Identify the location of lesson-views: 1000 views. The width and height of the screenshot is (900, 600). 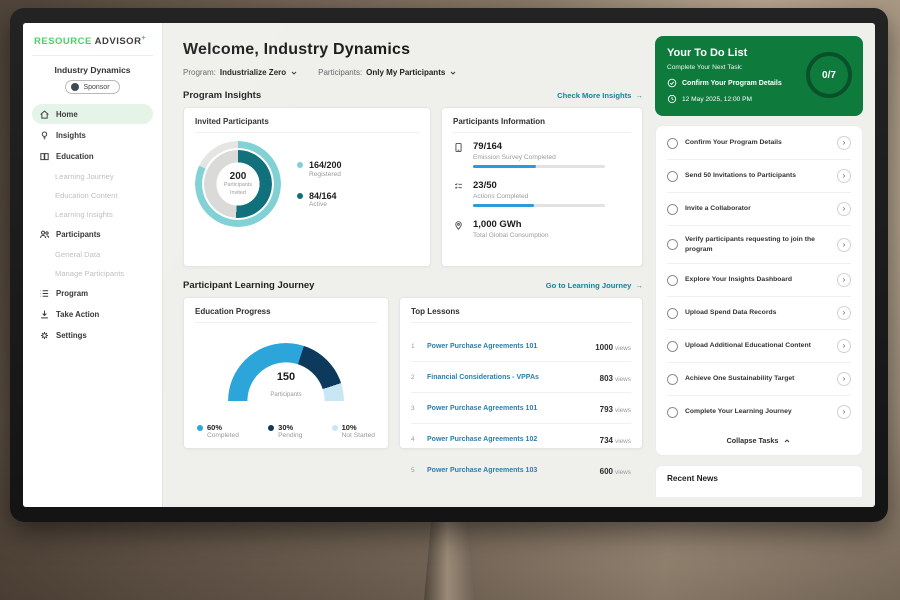
(613, 346).